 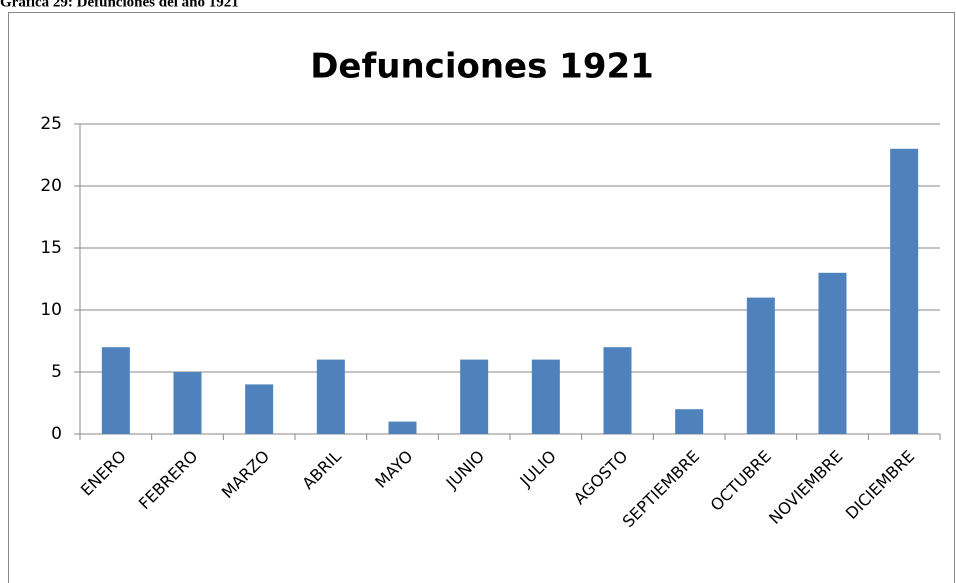 What do you see at coordinates (51, 310) in the screenshot?
I see `y-tick-label: 10` at bounding box center [51, 310].